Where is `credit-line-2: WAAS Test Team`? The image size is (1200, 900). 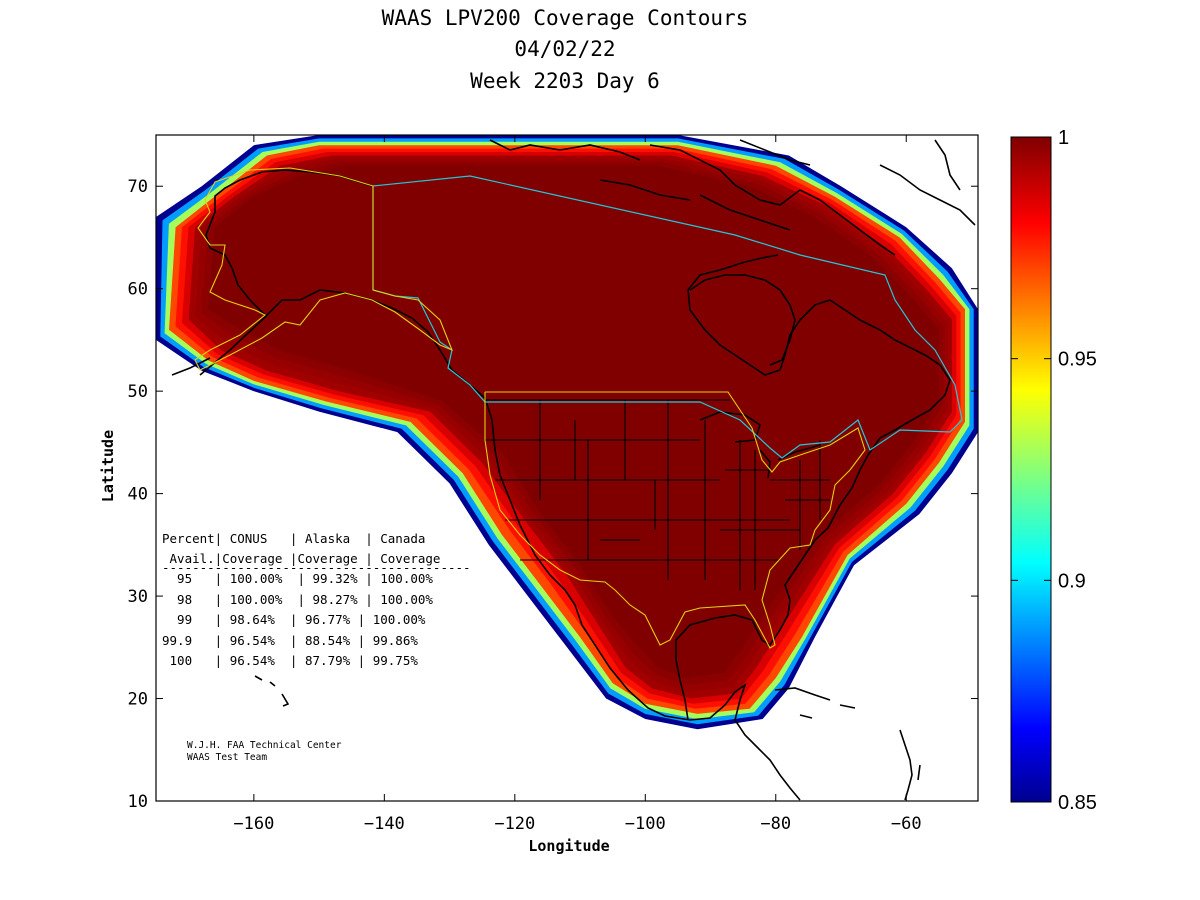
credit-line-2: WAAS Test Team is located at coordinates (227, 757).